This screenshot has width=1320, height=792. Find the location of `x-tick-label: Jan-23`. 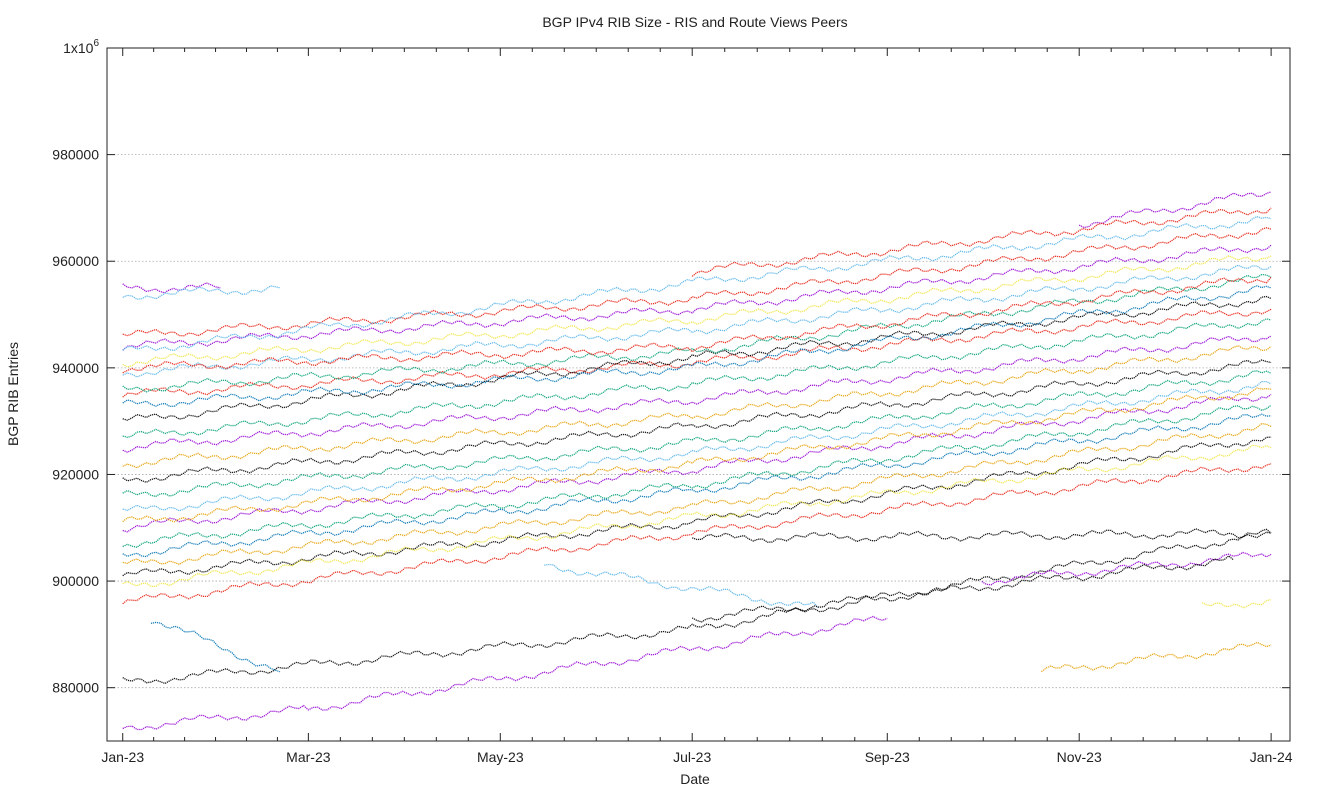

x-tick-label: Jan-23 is located at coordinates (122, 757).